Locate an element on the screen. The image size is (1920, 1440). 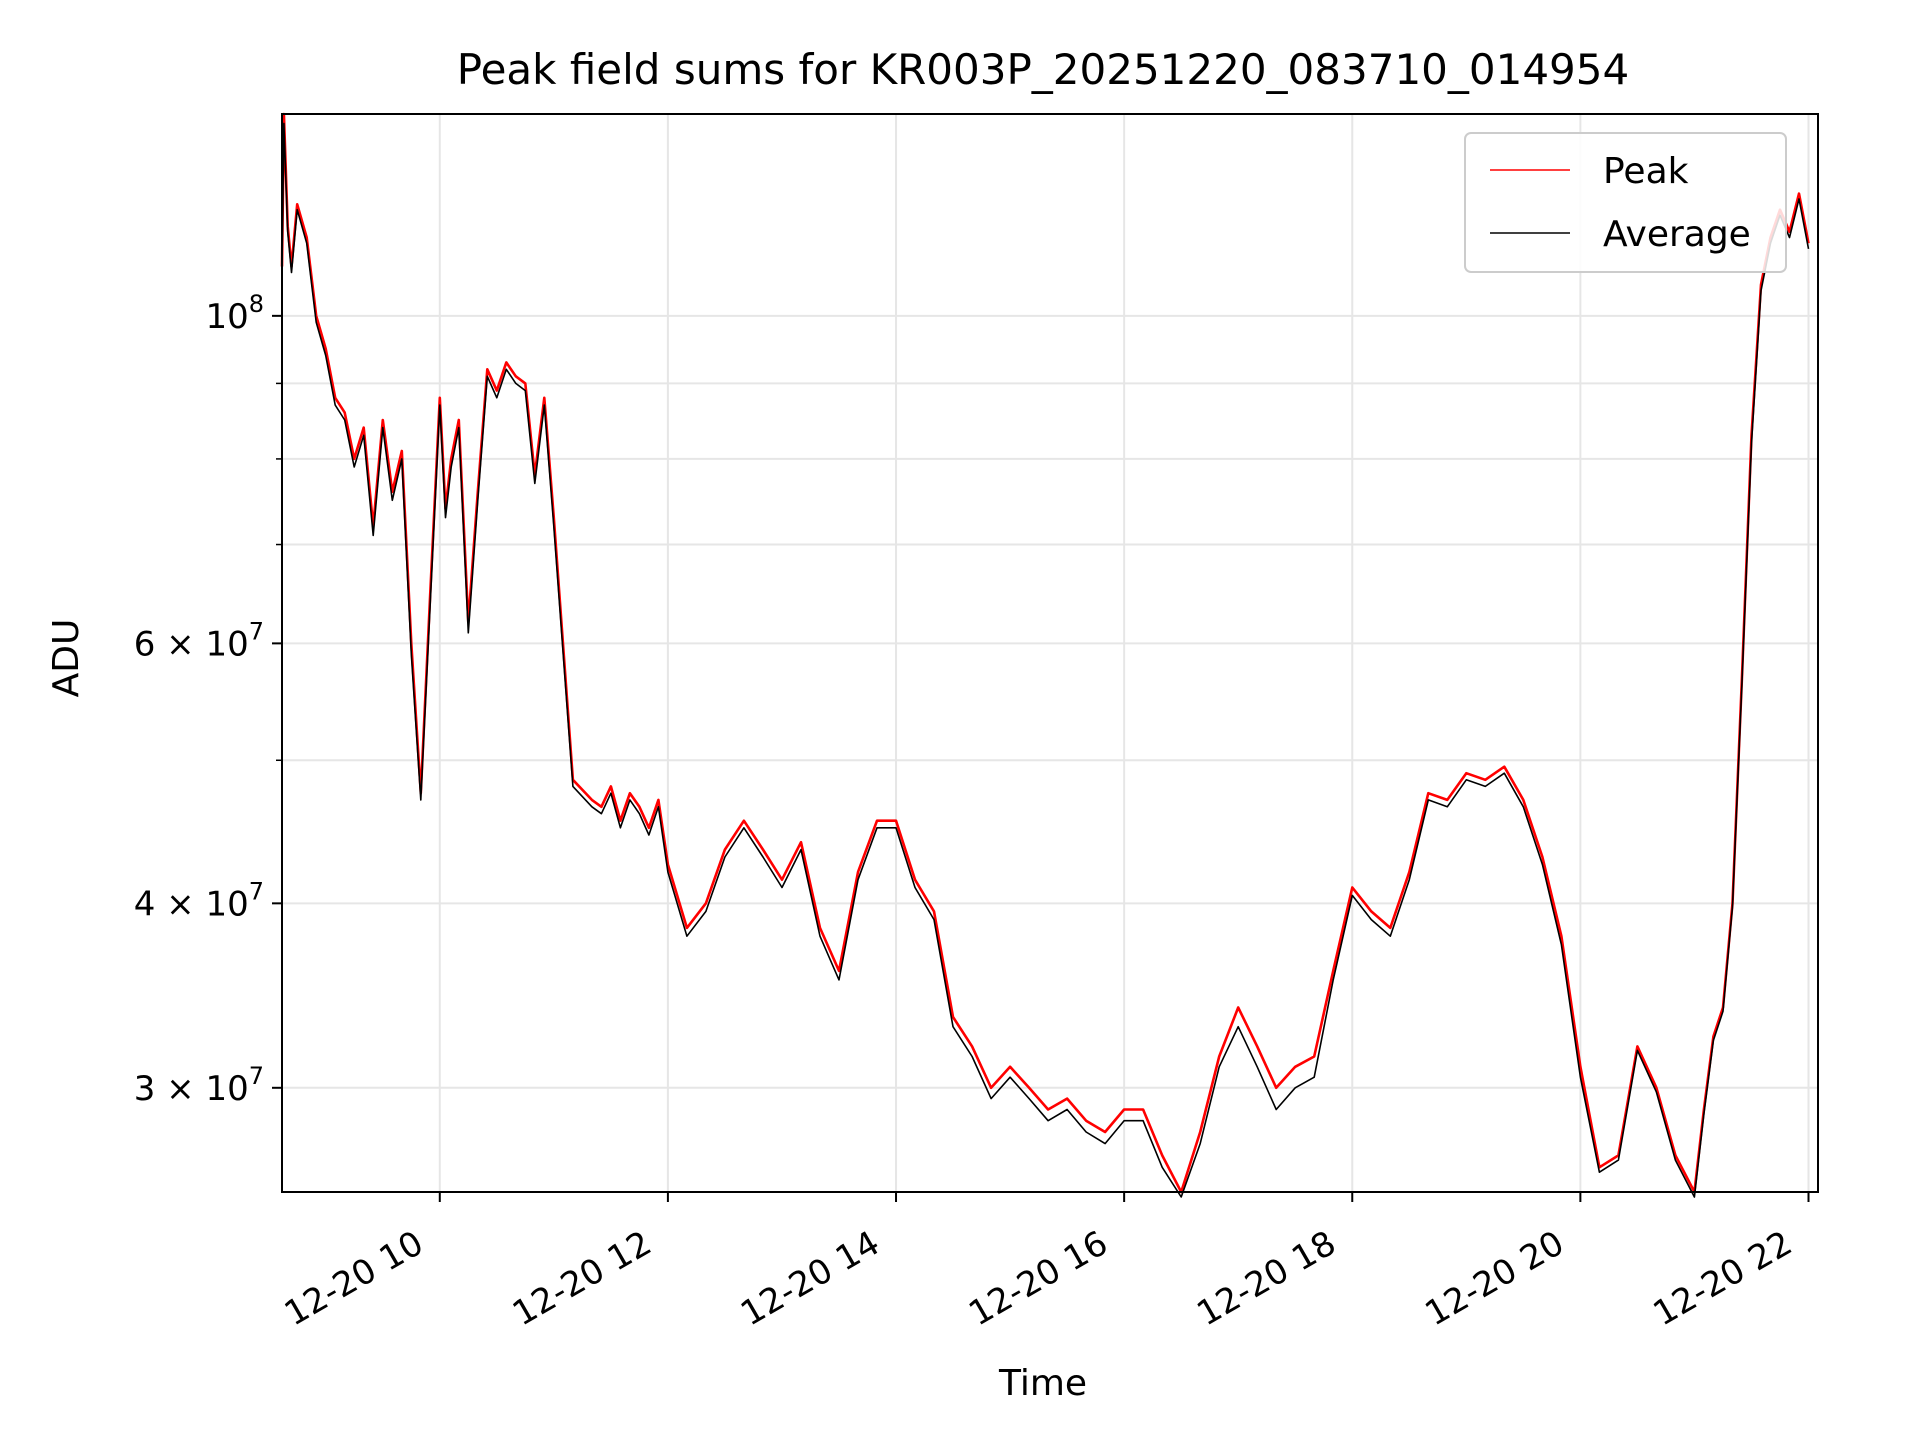
x-axis-label: Time is located at coordinates (1042, 1383).